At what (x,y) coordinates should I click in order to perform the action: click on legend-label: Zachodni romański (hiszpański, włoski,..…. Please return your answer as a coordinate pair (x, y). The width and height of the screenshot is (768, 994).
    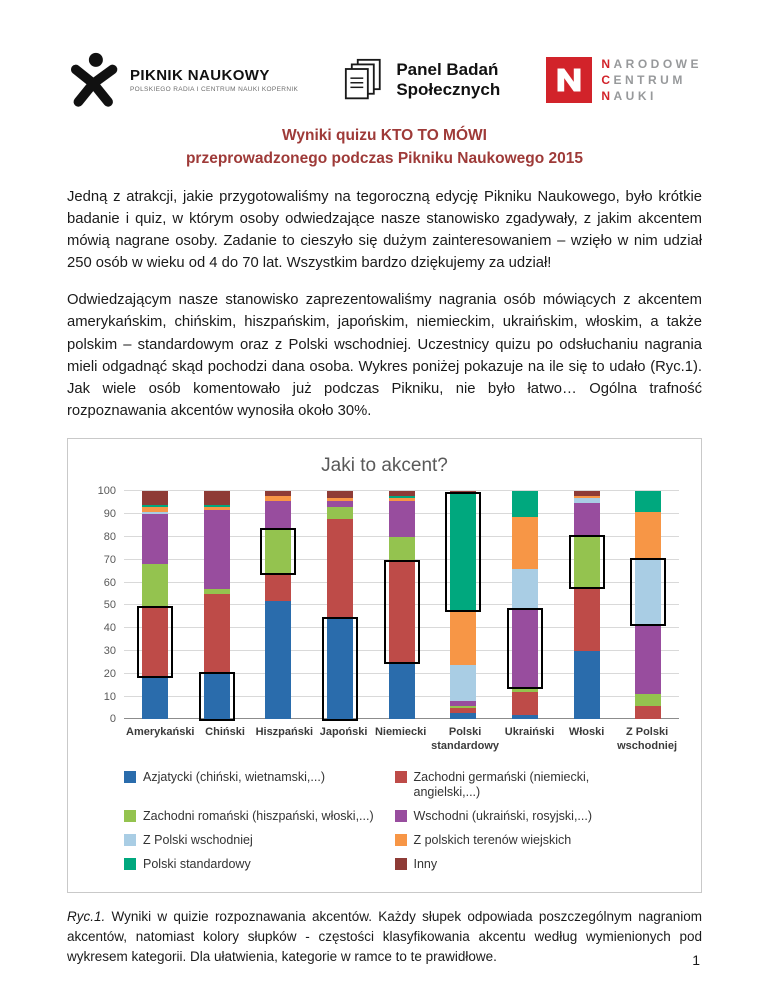
    Looking at the image, I should click on (258, 815).